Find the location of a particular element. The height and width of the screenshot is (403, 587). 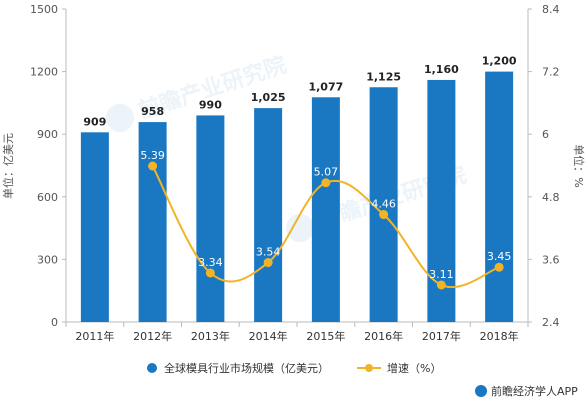

x-tick-label: 2016年 is located at coordinates (383, 336).